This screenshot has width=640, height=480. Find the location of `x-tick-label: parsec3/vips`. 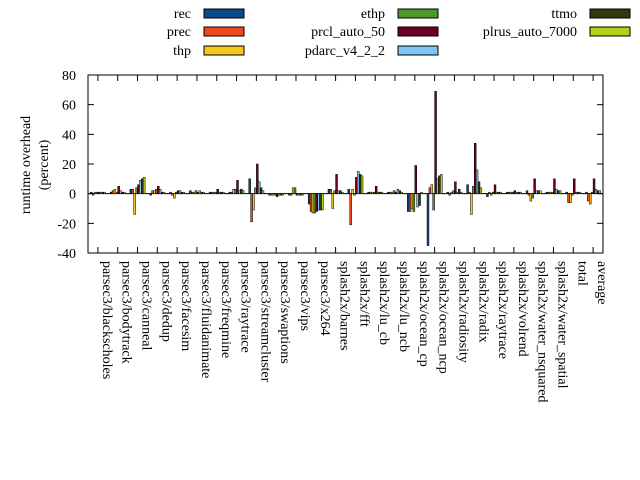

x-tick-label: parsec3/vips is located at coordinates (304, 296).